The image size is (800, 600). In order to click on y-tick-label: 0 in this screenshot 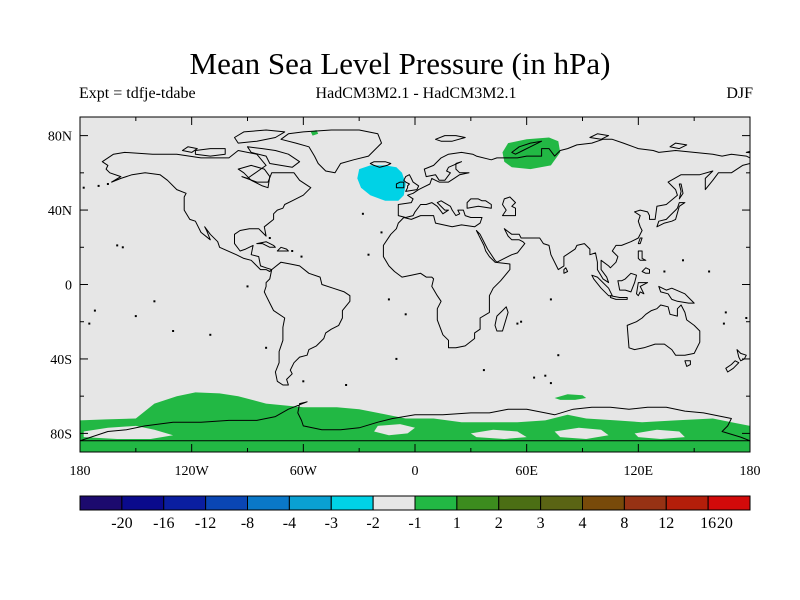, I will do `click(68, 286)`.